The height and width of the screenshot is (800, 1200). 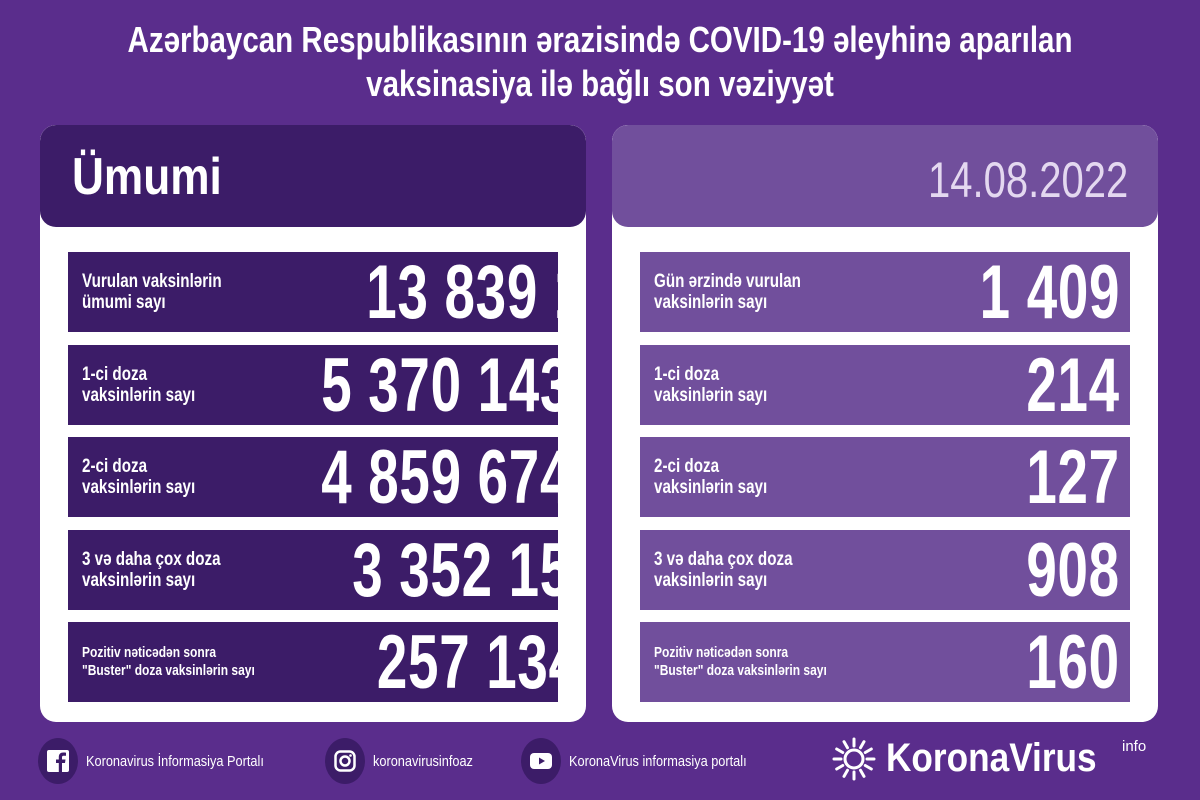 I want to click on total-heading: Ümumi, so click(x=147, y=177).